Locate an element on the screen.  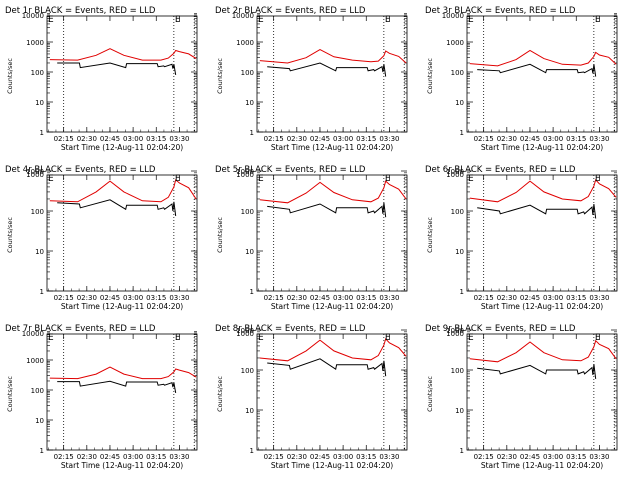
panel-title: Det 8r BLACK = Events, RED = LLD is located at coordinates (290, 329).